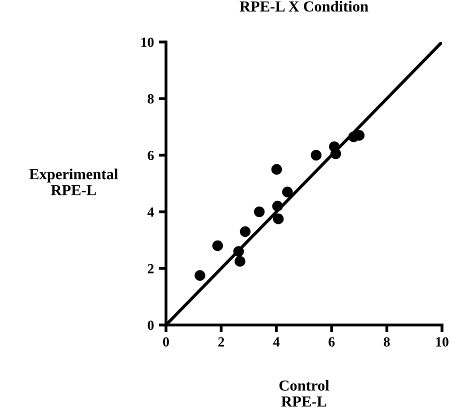  Describe the element at coordinates (73, 182) in the screenshot. I see `y-axis-title: Experimental RPE-L` at that location.